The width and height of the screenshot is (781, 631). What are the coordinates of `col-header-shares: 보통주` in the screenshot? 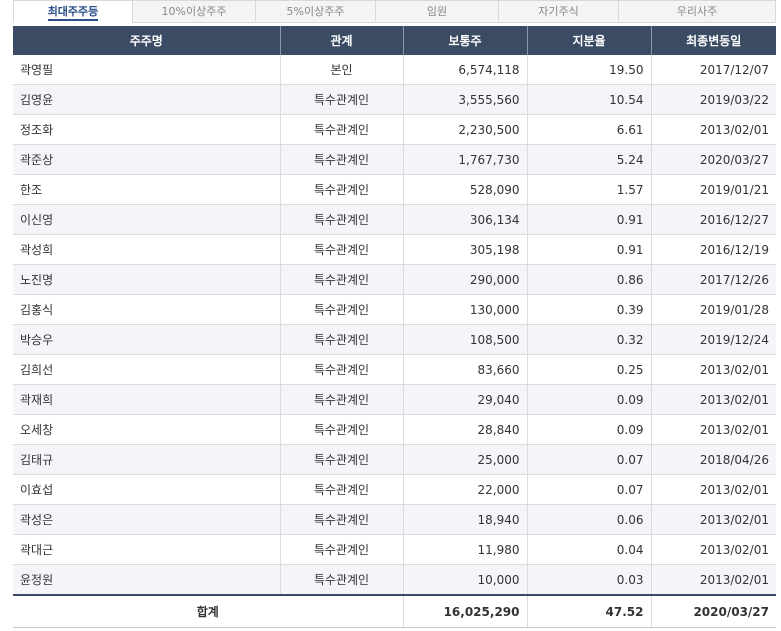 It's located at (465, 40).